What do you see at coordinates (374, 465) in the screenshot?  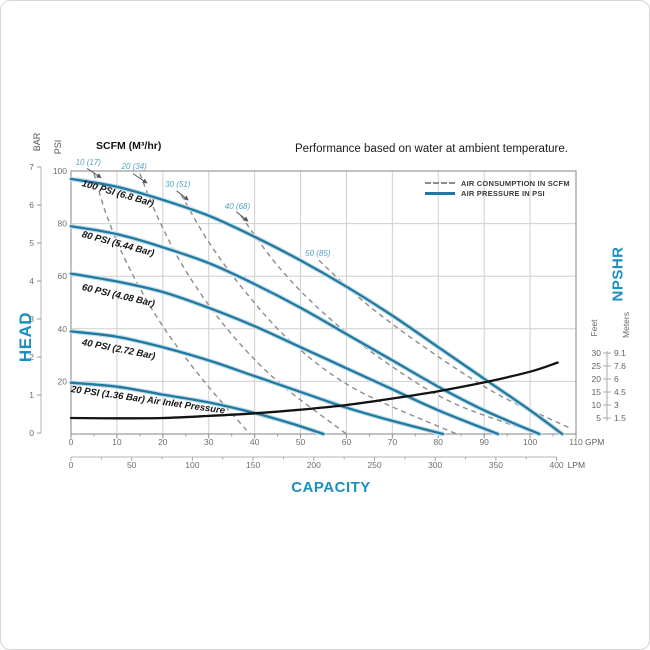 I see `lpm-tick-label: 250` at bounding box center [374, 465].